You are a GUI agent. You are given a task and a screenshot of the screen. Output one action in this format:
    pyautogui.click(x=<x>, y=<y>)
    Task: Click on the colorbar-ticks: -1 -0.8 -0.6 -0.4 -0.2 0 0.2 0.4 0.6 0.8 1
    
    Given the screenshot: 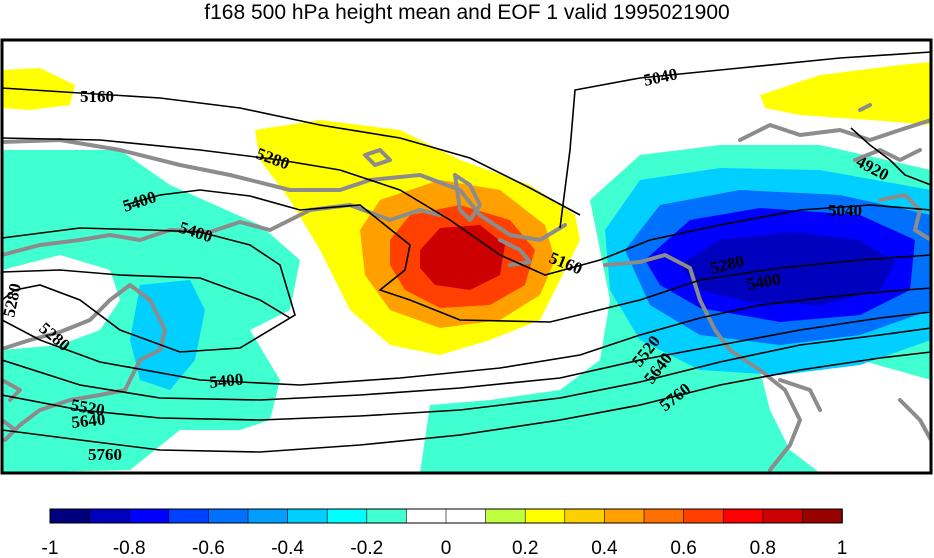 What is the action you would take?
    pyautogui.click(x=445, y=548)
    